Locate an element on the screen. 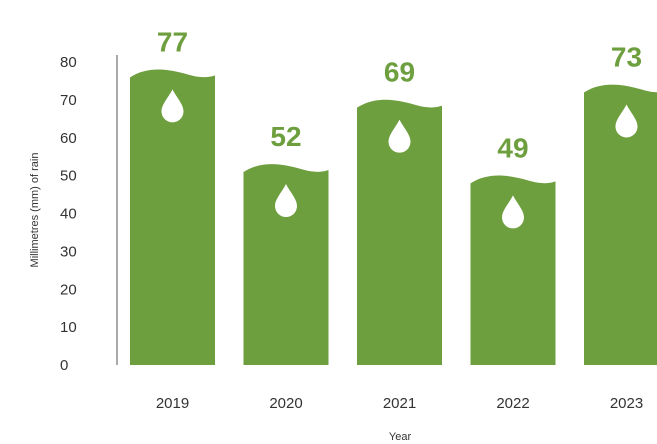 The image size is (657, 444). y-tick-label: 0 is located at coordinates (64, 365).